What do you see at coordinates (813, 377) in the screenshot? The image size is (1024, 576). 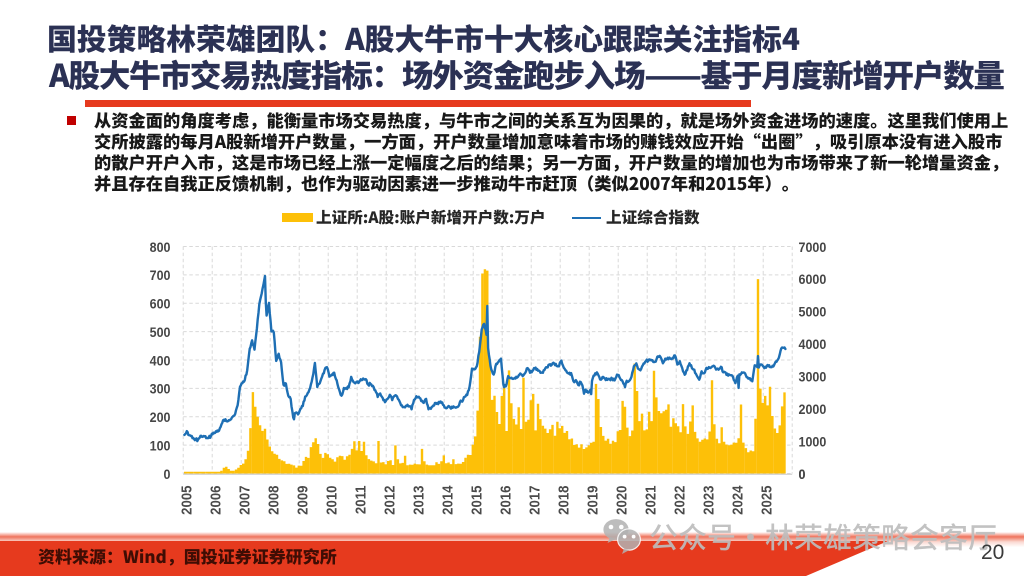 I see `svg-text: 3000` at bounding box center [813, 377].